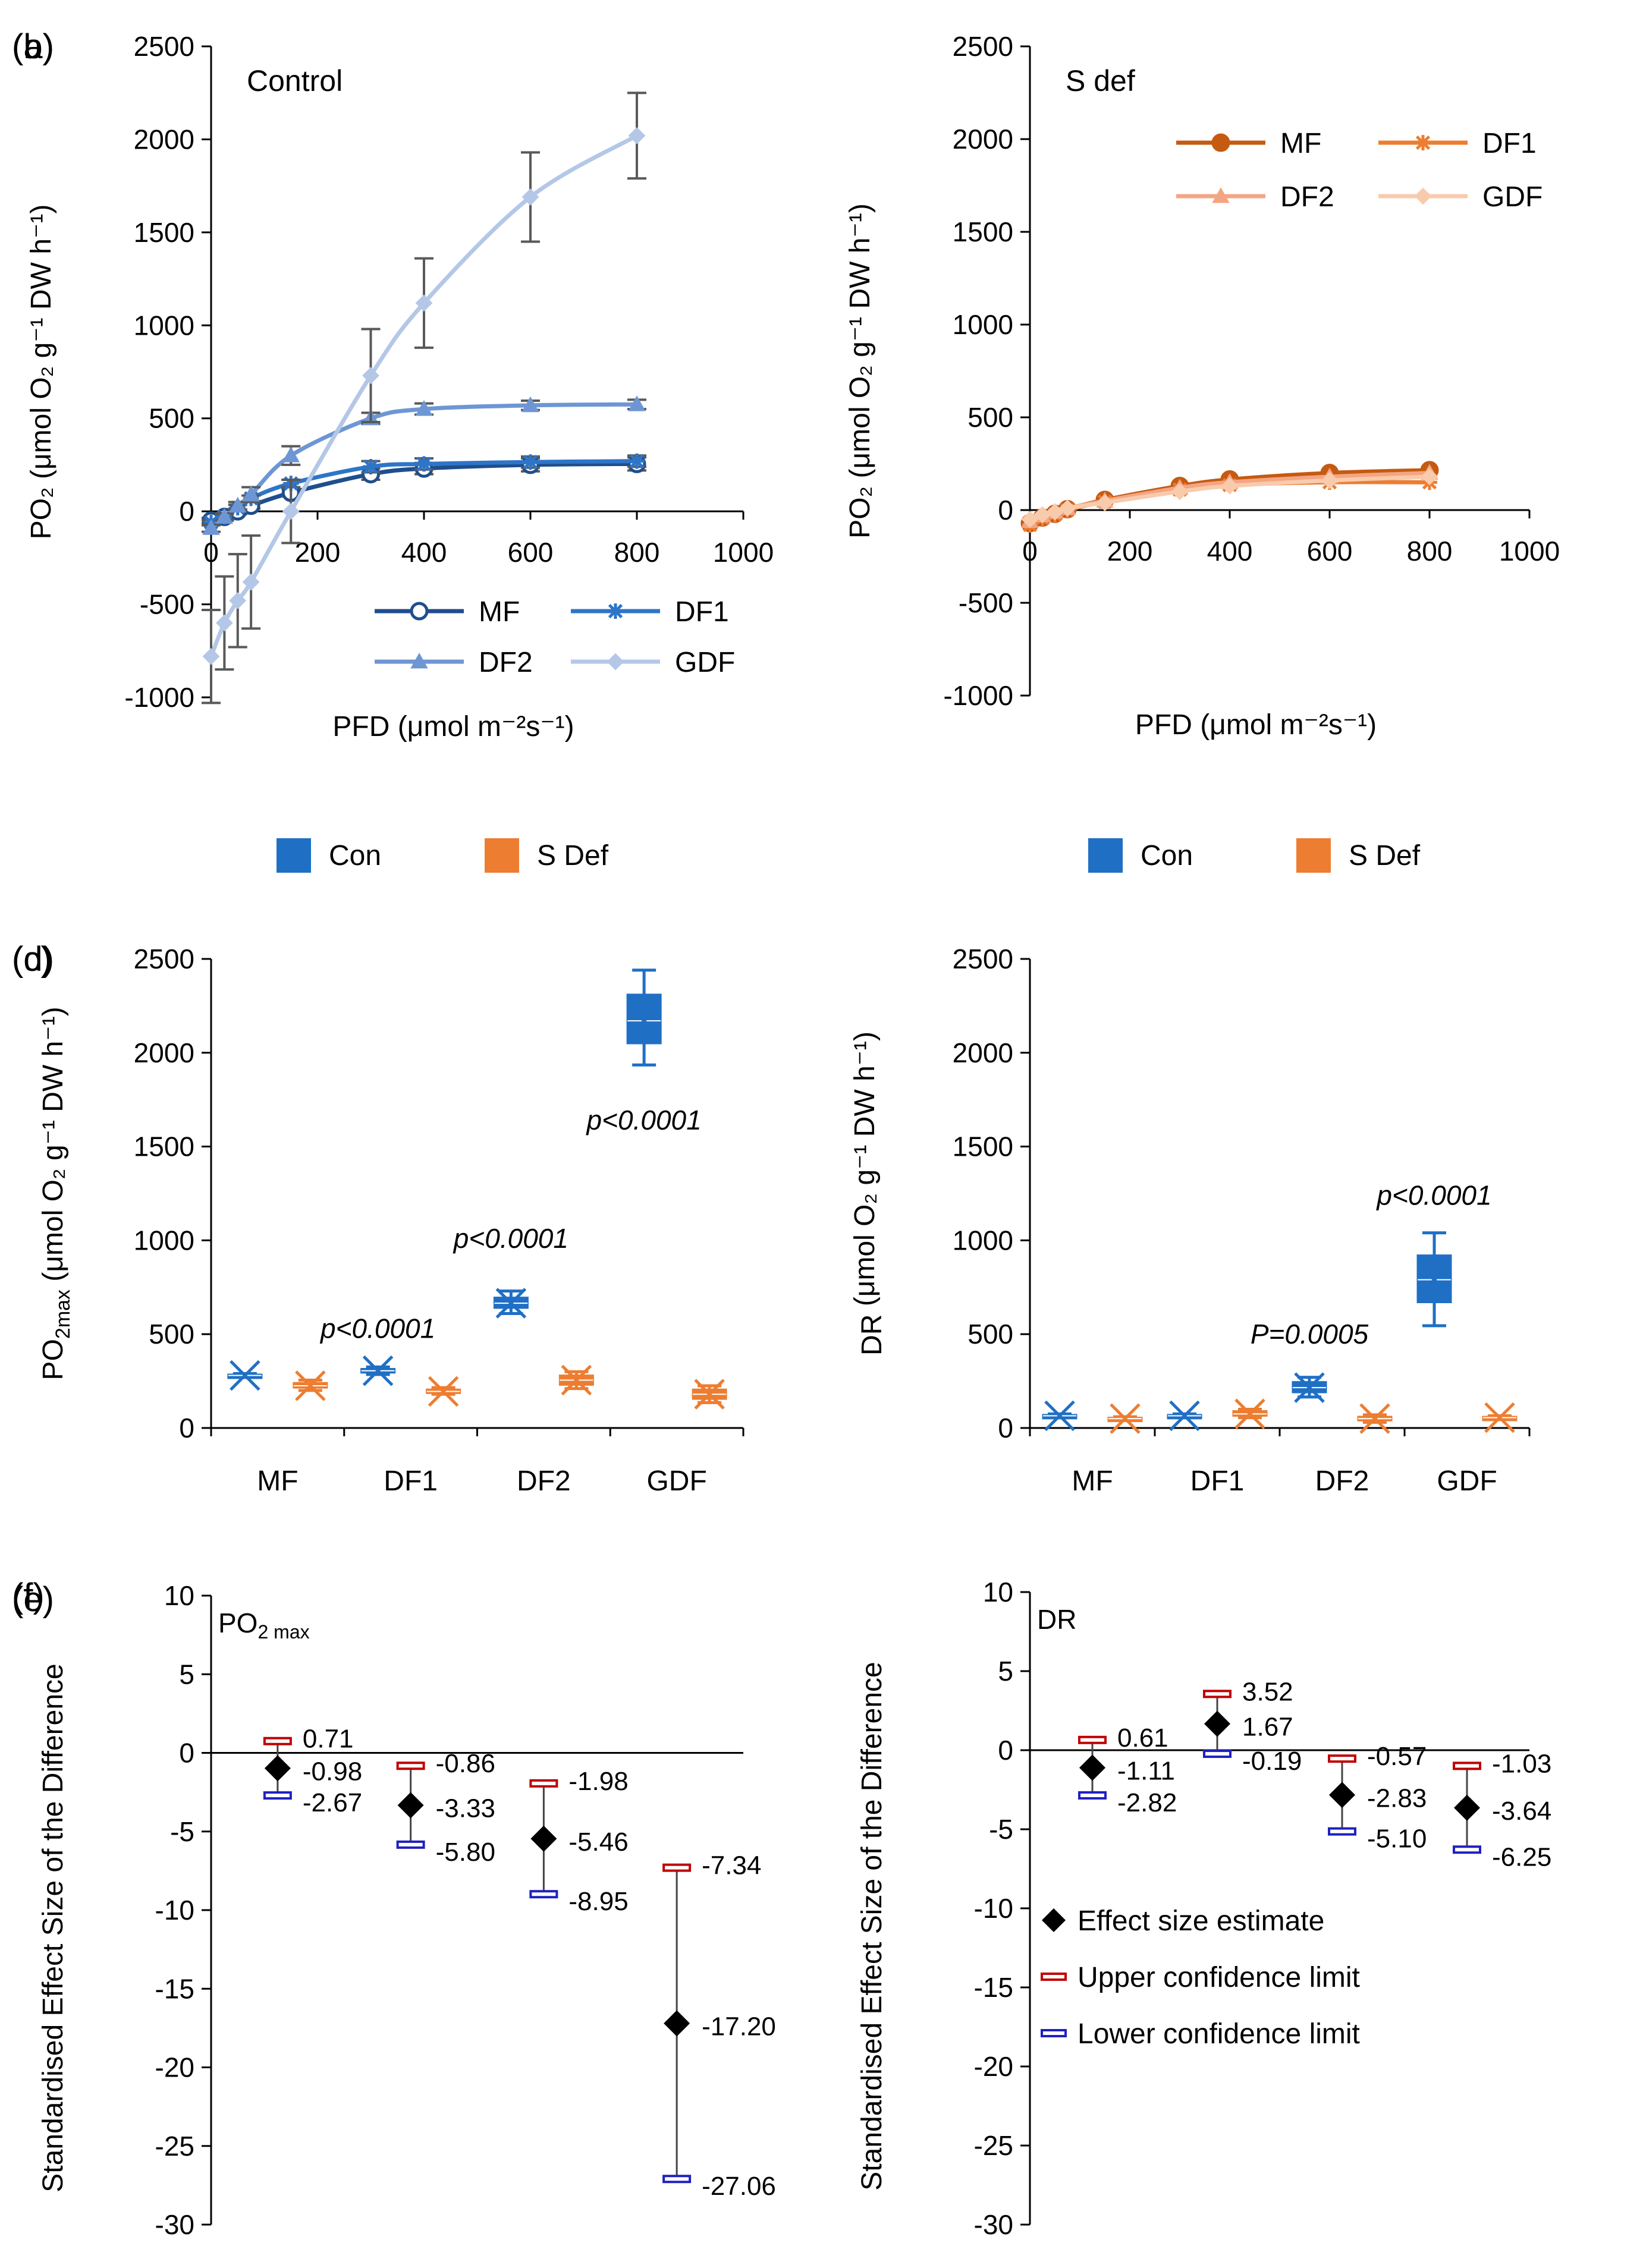 The image size is (1643, 2268). What do you see at coordinates (33, 1600) in the screenshot?
I see `panel-label: (e)` at bounding box center [33, 1600].